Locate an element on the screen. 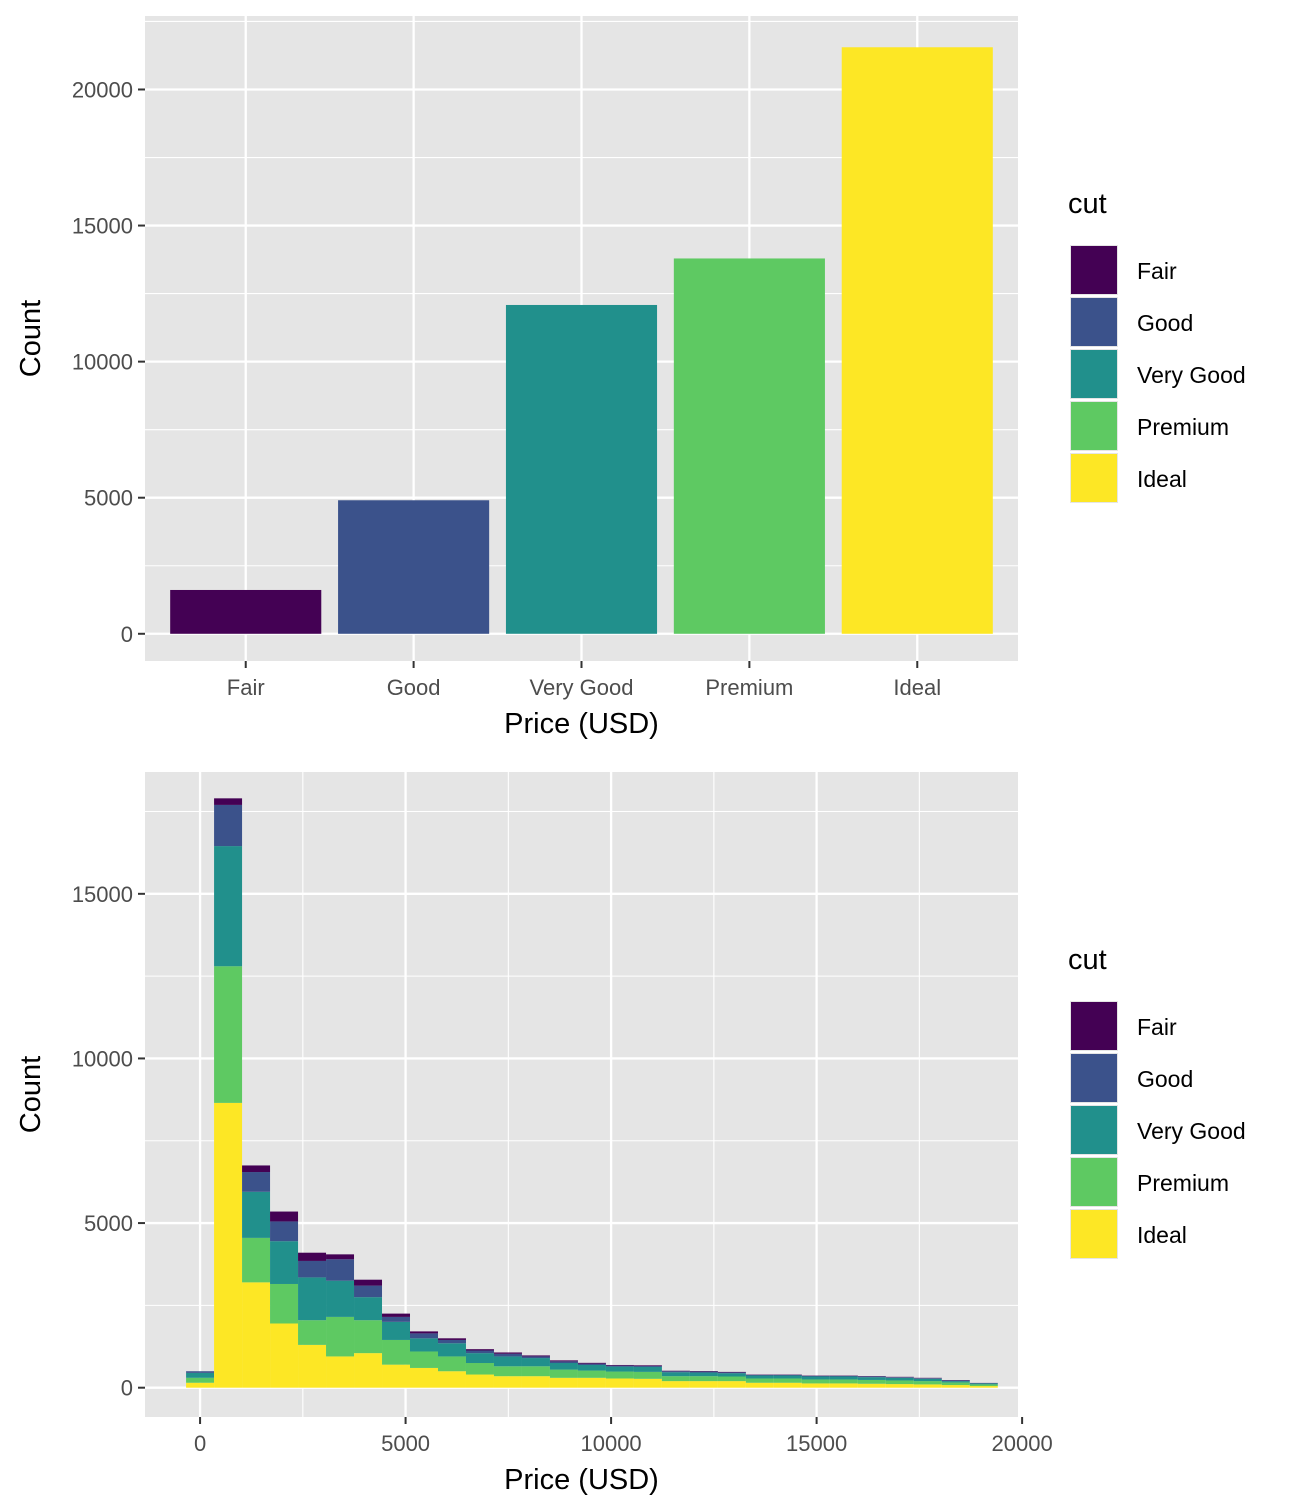  bar-ideal is located at coordinates (917, 340).